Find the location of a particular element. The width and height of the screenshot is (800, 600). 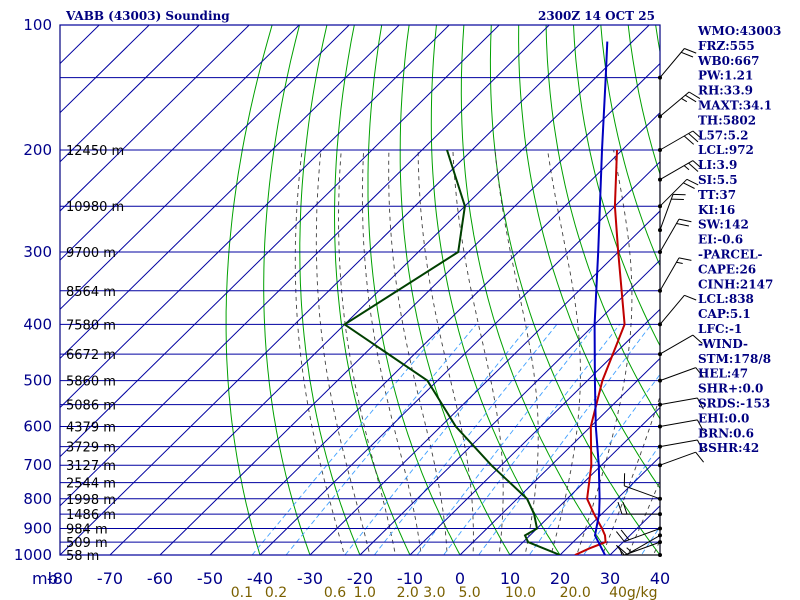

index-value: MAXT:34.1 is located at coordinates (735, 106).